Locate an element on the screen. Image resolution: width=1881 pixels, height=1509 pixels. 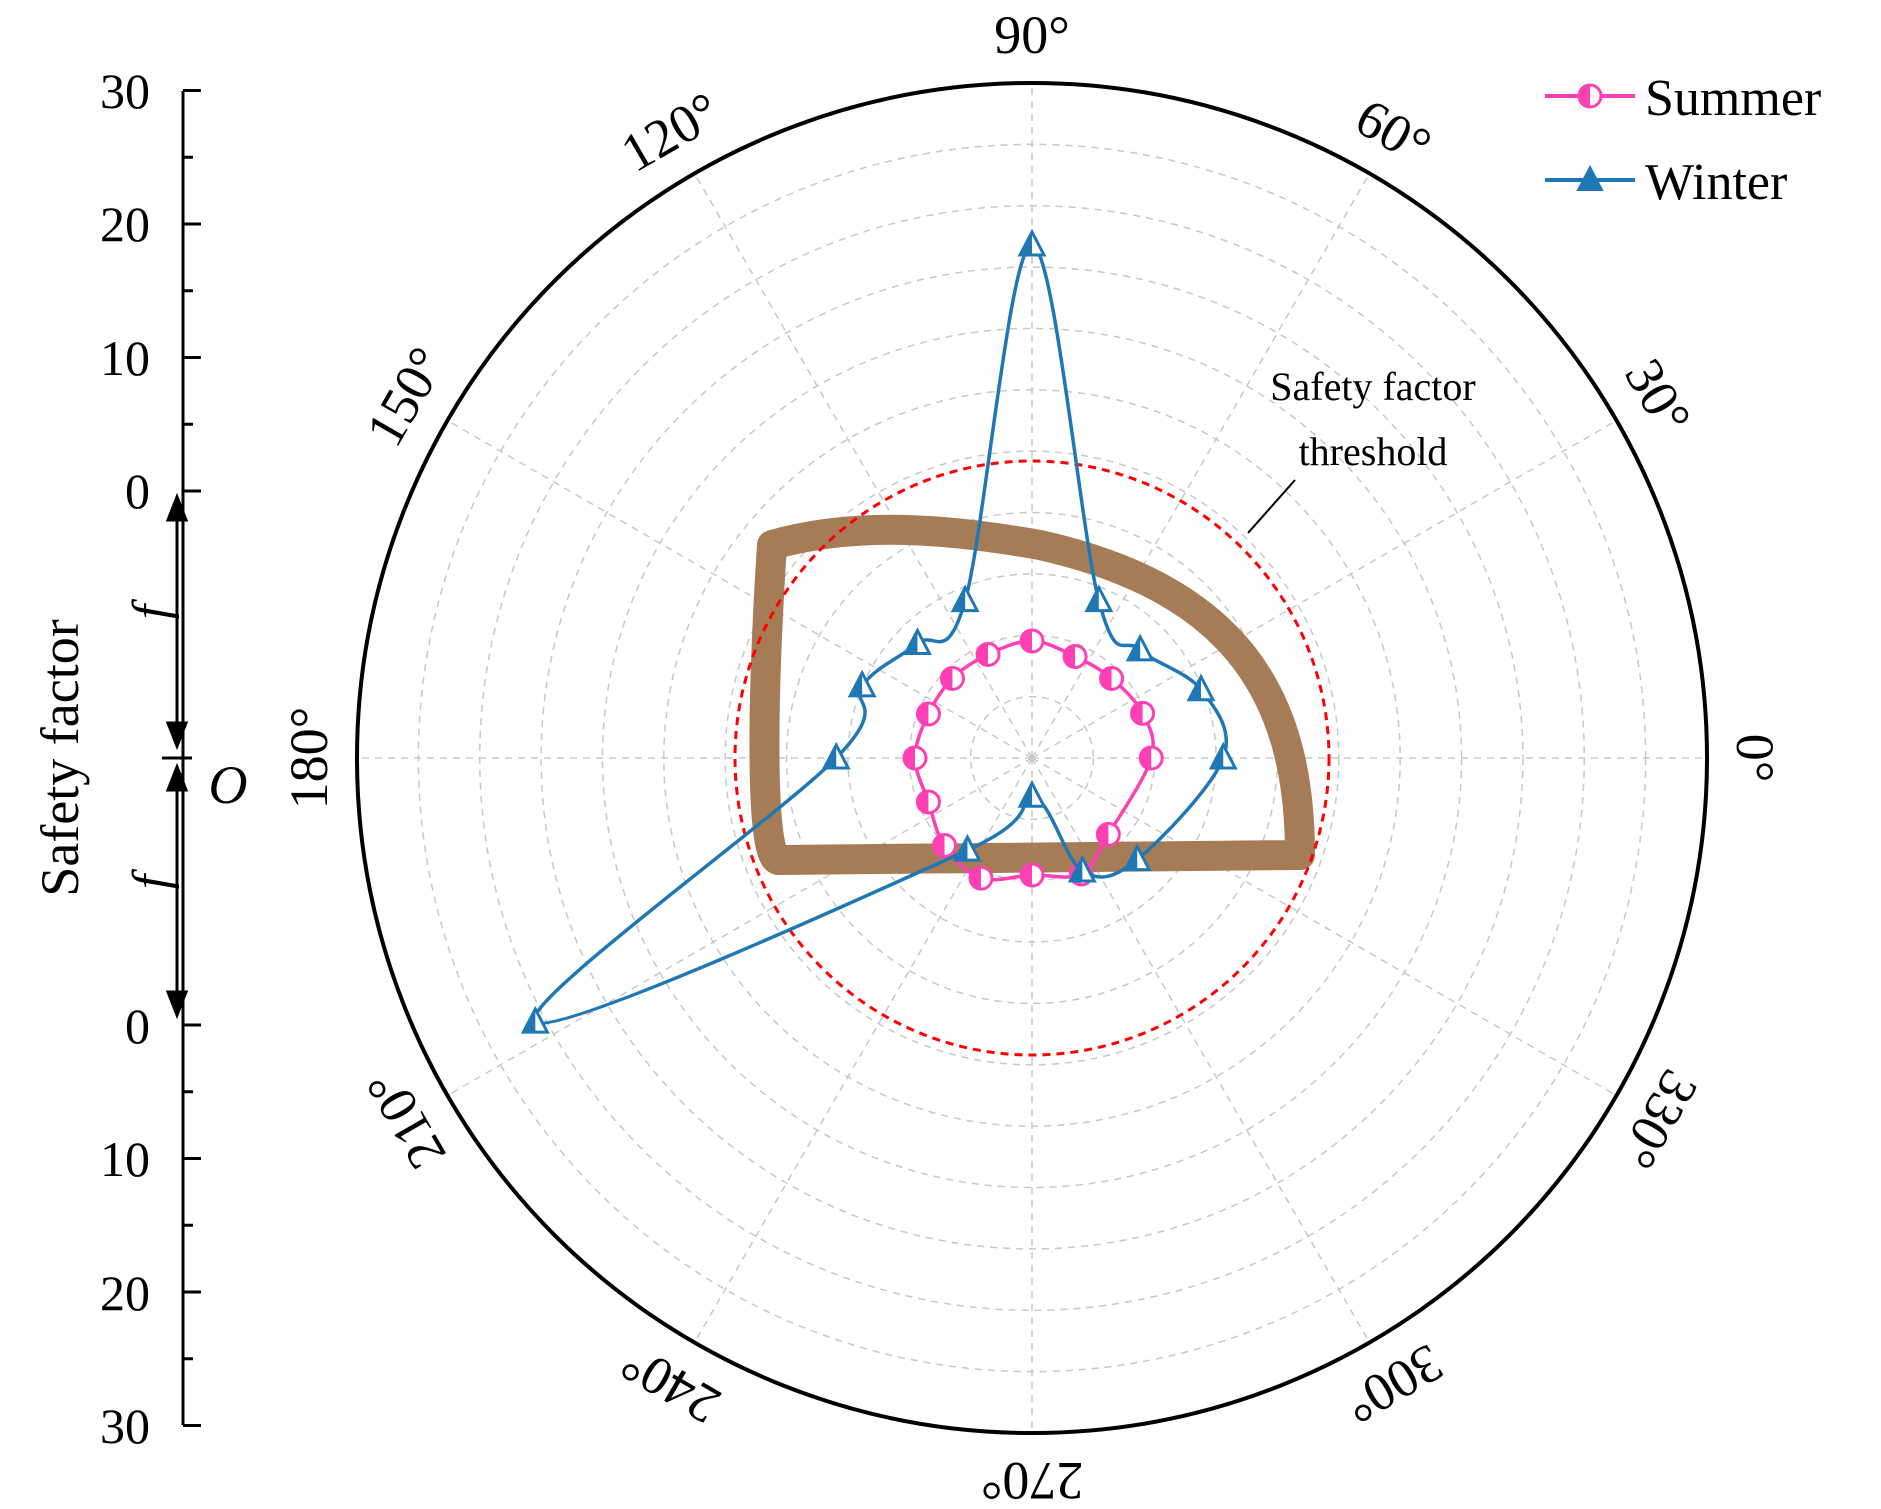
axis-tick-lower-30: 30 is located at coordinates (125, 1426).